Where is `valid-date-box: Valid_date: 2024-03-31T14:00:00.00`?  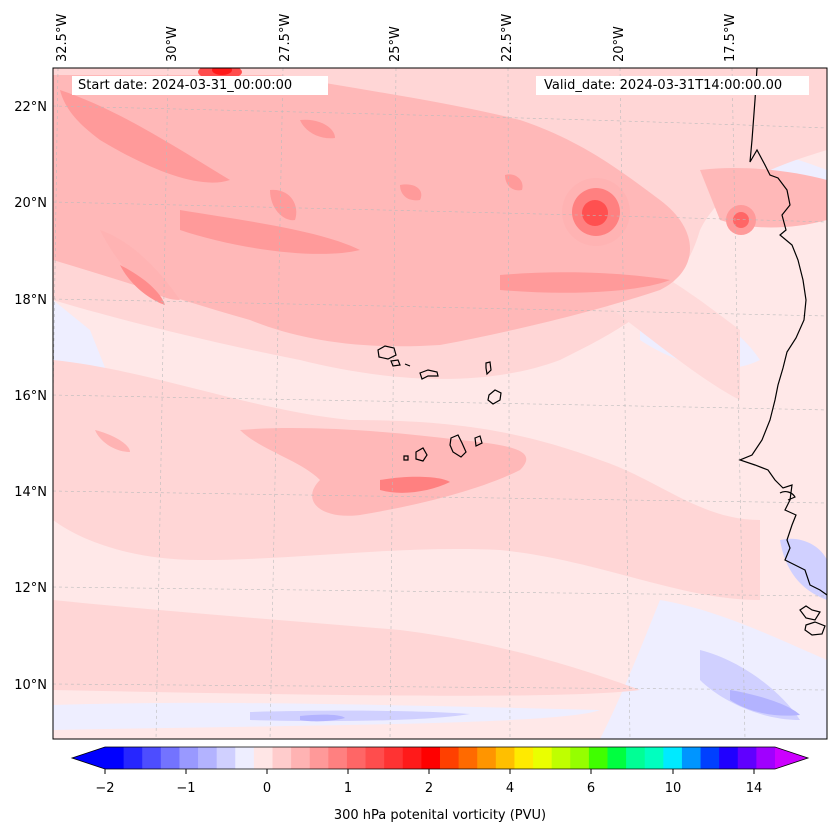 valid-date-box: Valid_date: 2024-03-31T14:00:00.00 is located at coordinates (672, 85).